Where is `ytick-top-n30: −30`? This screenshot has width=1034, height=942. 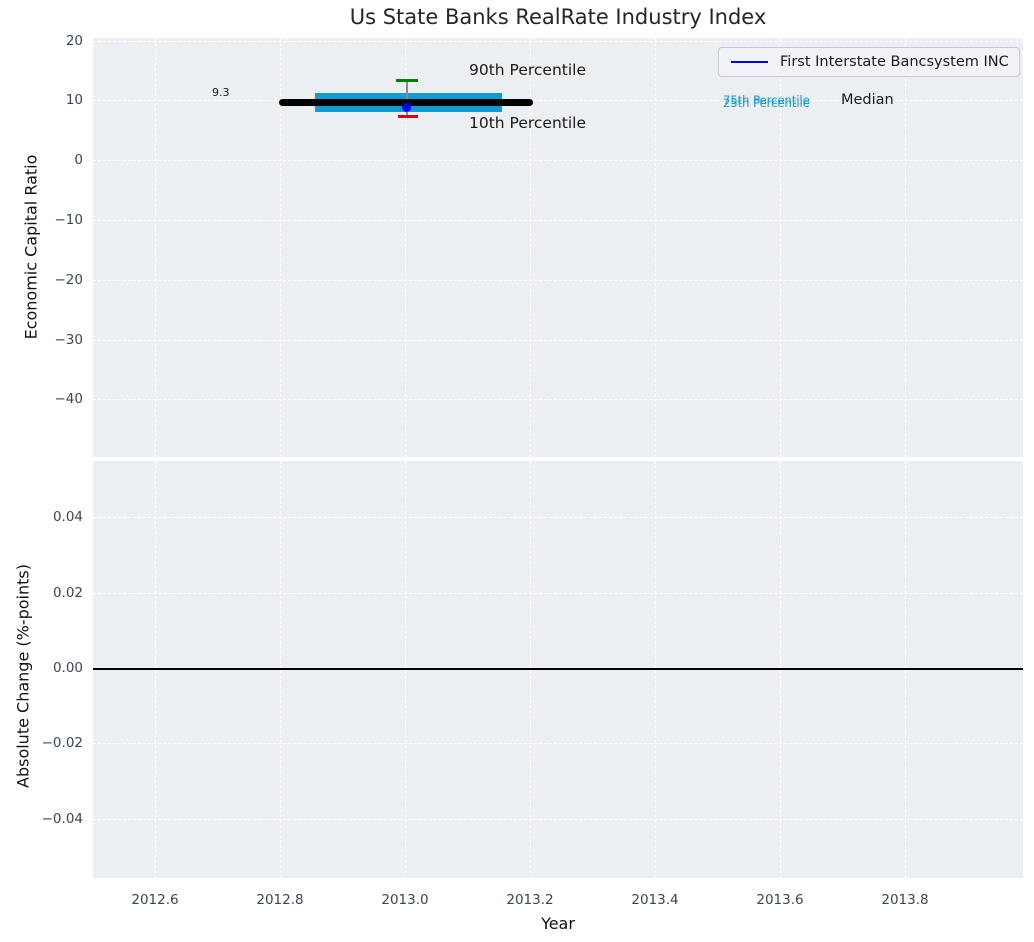
ytick-top-n30: −30 is located at coordinates (69, 340).